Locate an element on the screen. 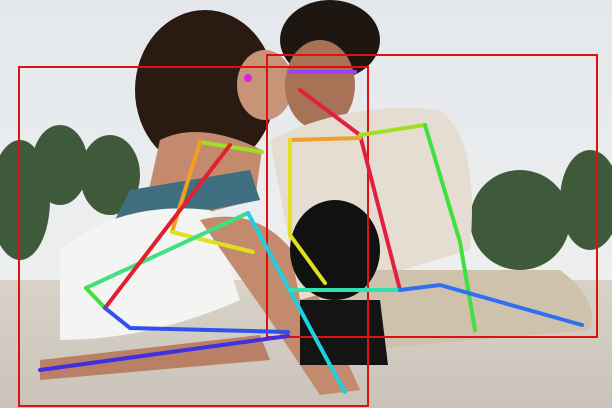  joint is located at coordinates (248, 78).